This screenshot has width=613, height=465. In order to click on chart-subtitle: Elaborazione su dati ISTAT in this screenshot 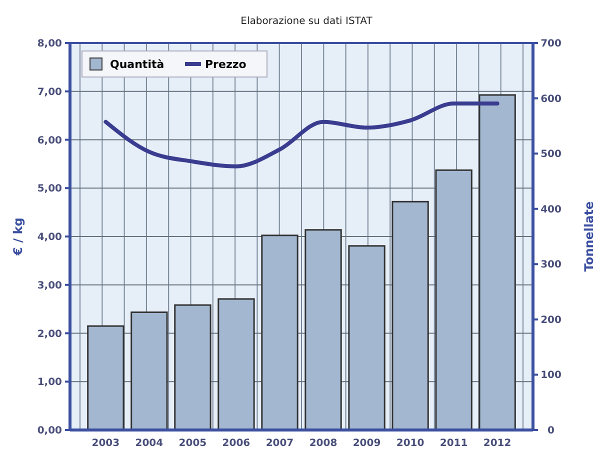, I will do `click(307, 21)`.